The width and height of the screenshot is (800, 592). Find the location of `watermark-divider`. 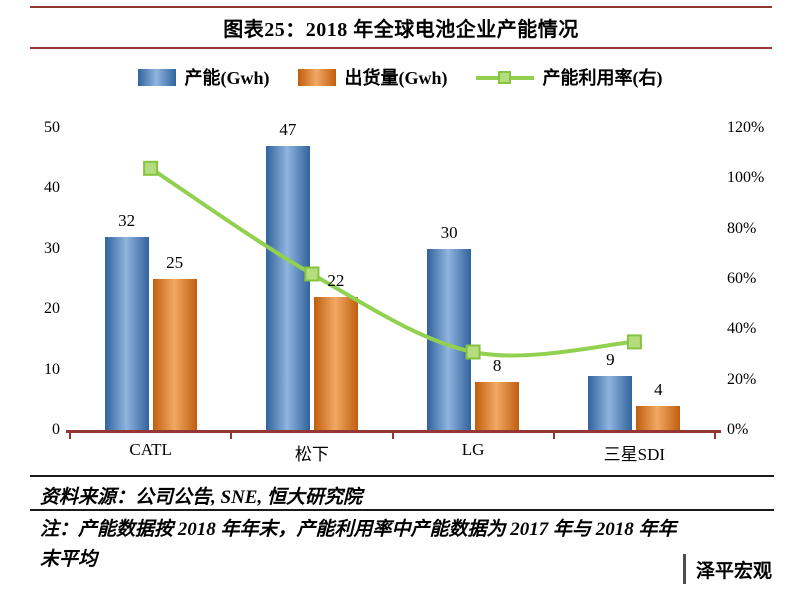

watermark-divider is located at coordinates (684, 569).